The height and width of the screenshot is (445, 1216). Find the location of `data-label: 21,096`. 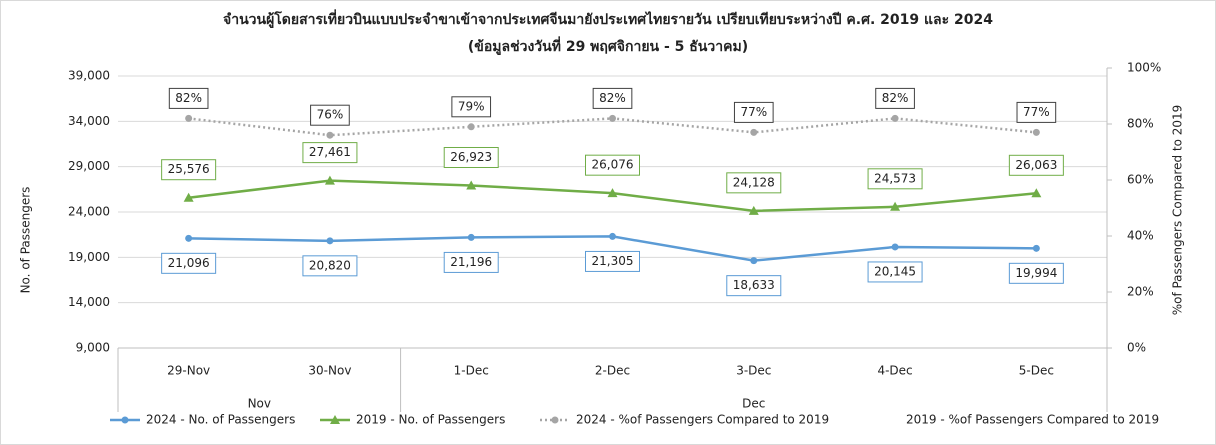

data-label: 21,096 is located at coordinates (189, 263).